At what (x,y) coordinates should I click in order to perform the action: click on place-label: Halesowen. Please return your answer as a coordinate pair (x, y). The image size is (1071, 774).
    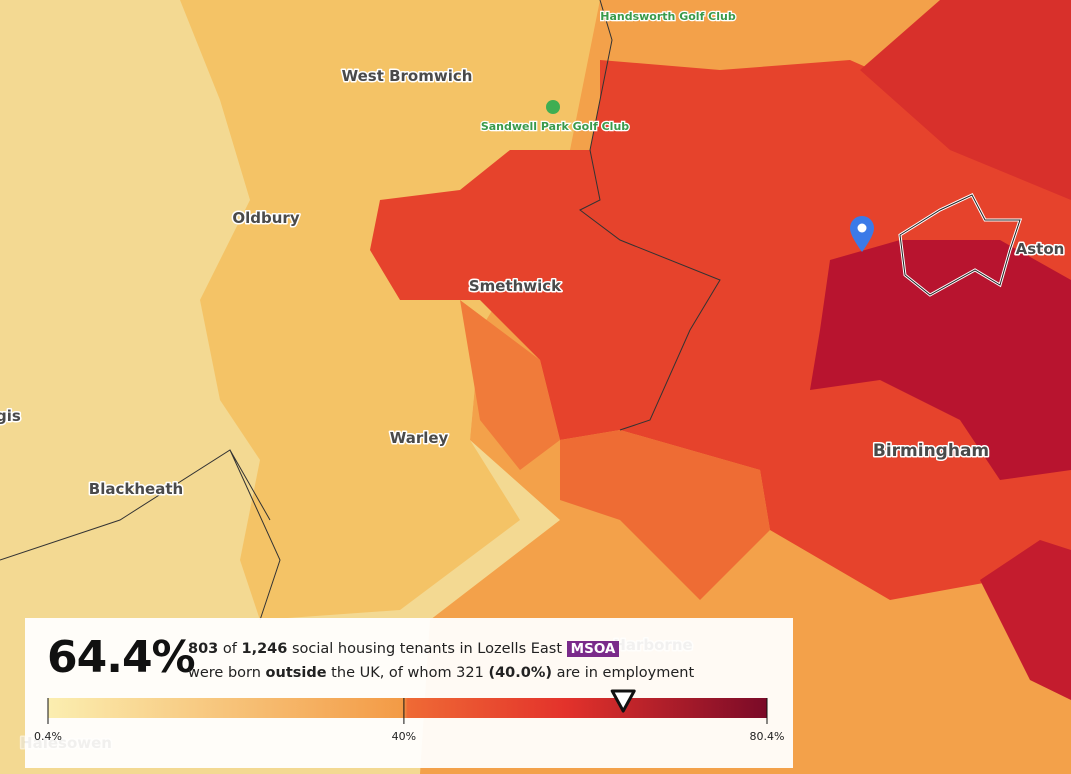
    Looking at the image, I should click on (66, 743).